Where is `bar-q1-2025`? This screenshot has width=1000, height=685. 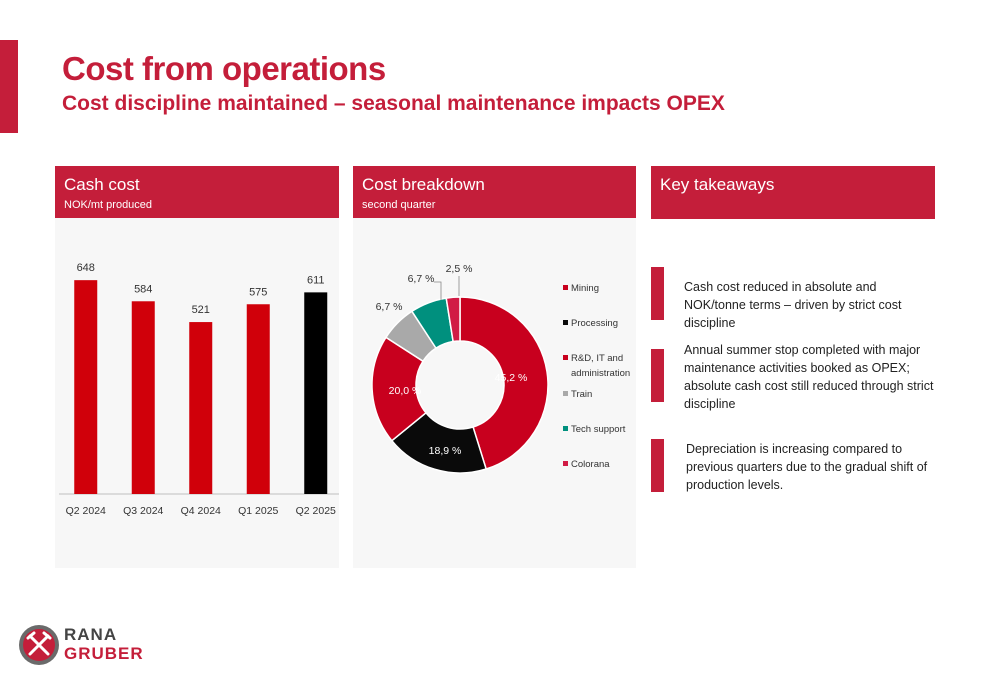
bar-q1-2025 is located at coordinates (258, 399).